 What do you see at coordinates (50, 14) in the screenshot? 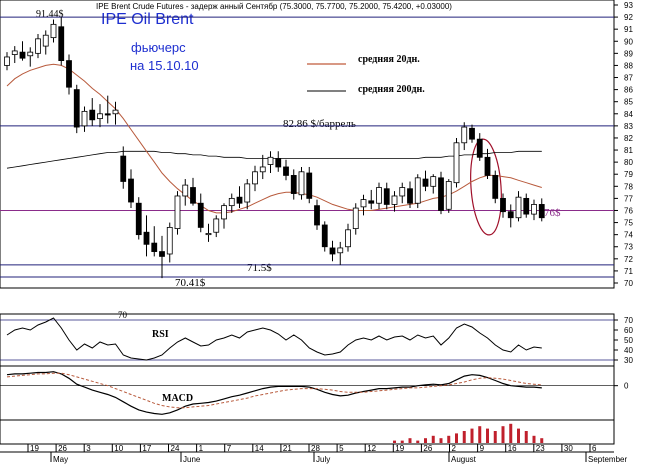
I see `annotation-high: 91.44$` at bounding box center [50, 14].